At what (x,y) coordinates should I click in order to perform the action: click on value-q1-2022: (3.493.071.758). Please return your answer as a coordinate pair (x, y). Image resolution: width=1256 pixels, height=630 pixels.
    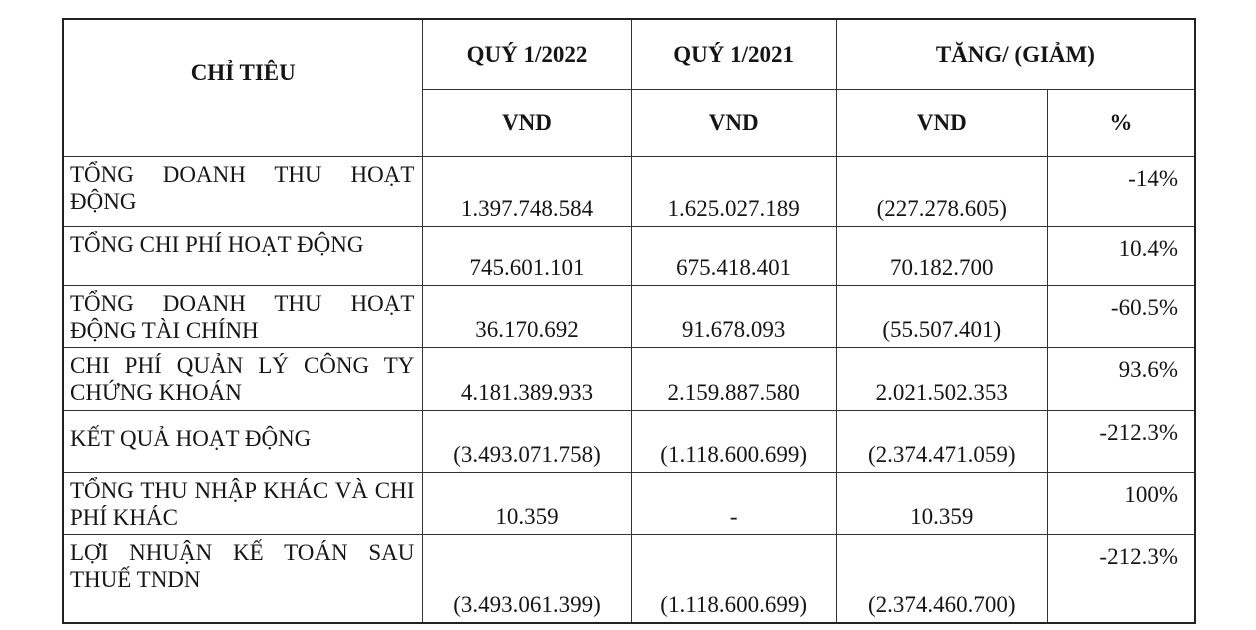
    Looking at the image, I should click on (527, 441).